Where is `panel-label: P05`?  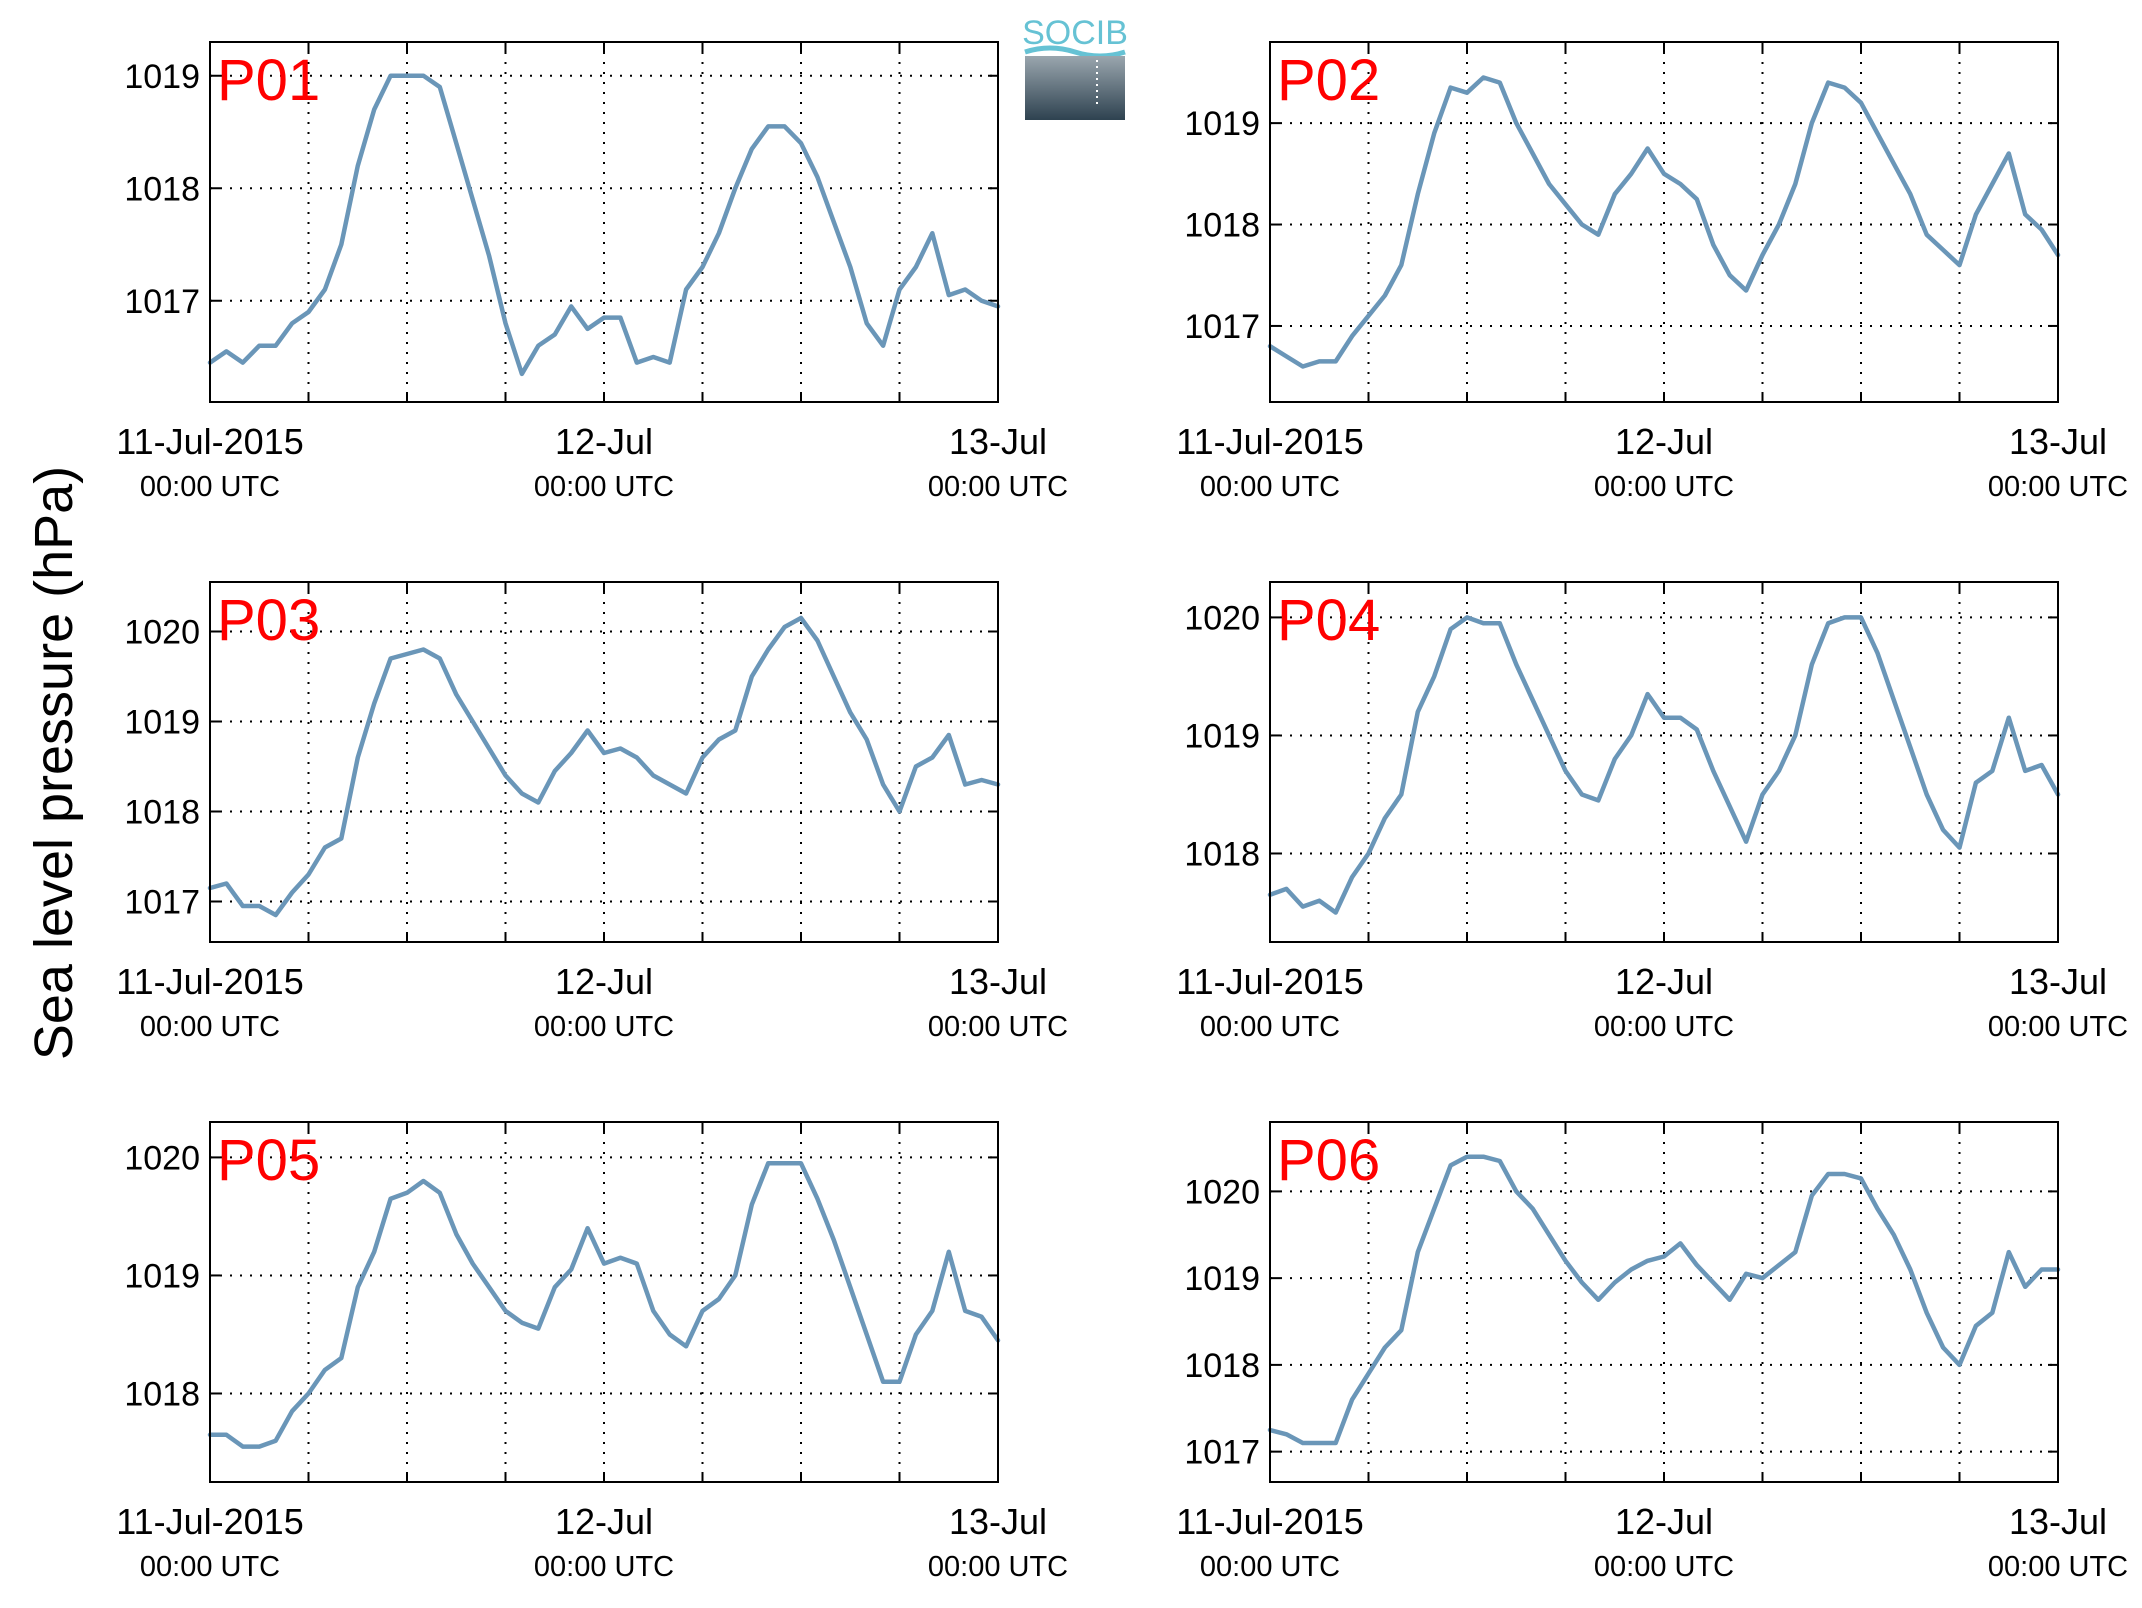 panel-label: P05 is located at coordinates (268, 1160).